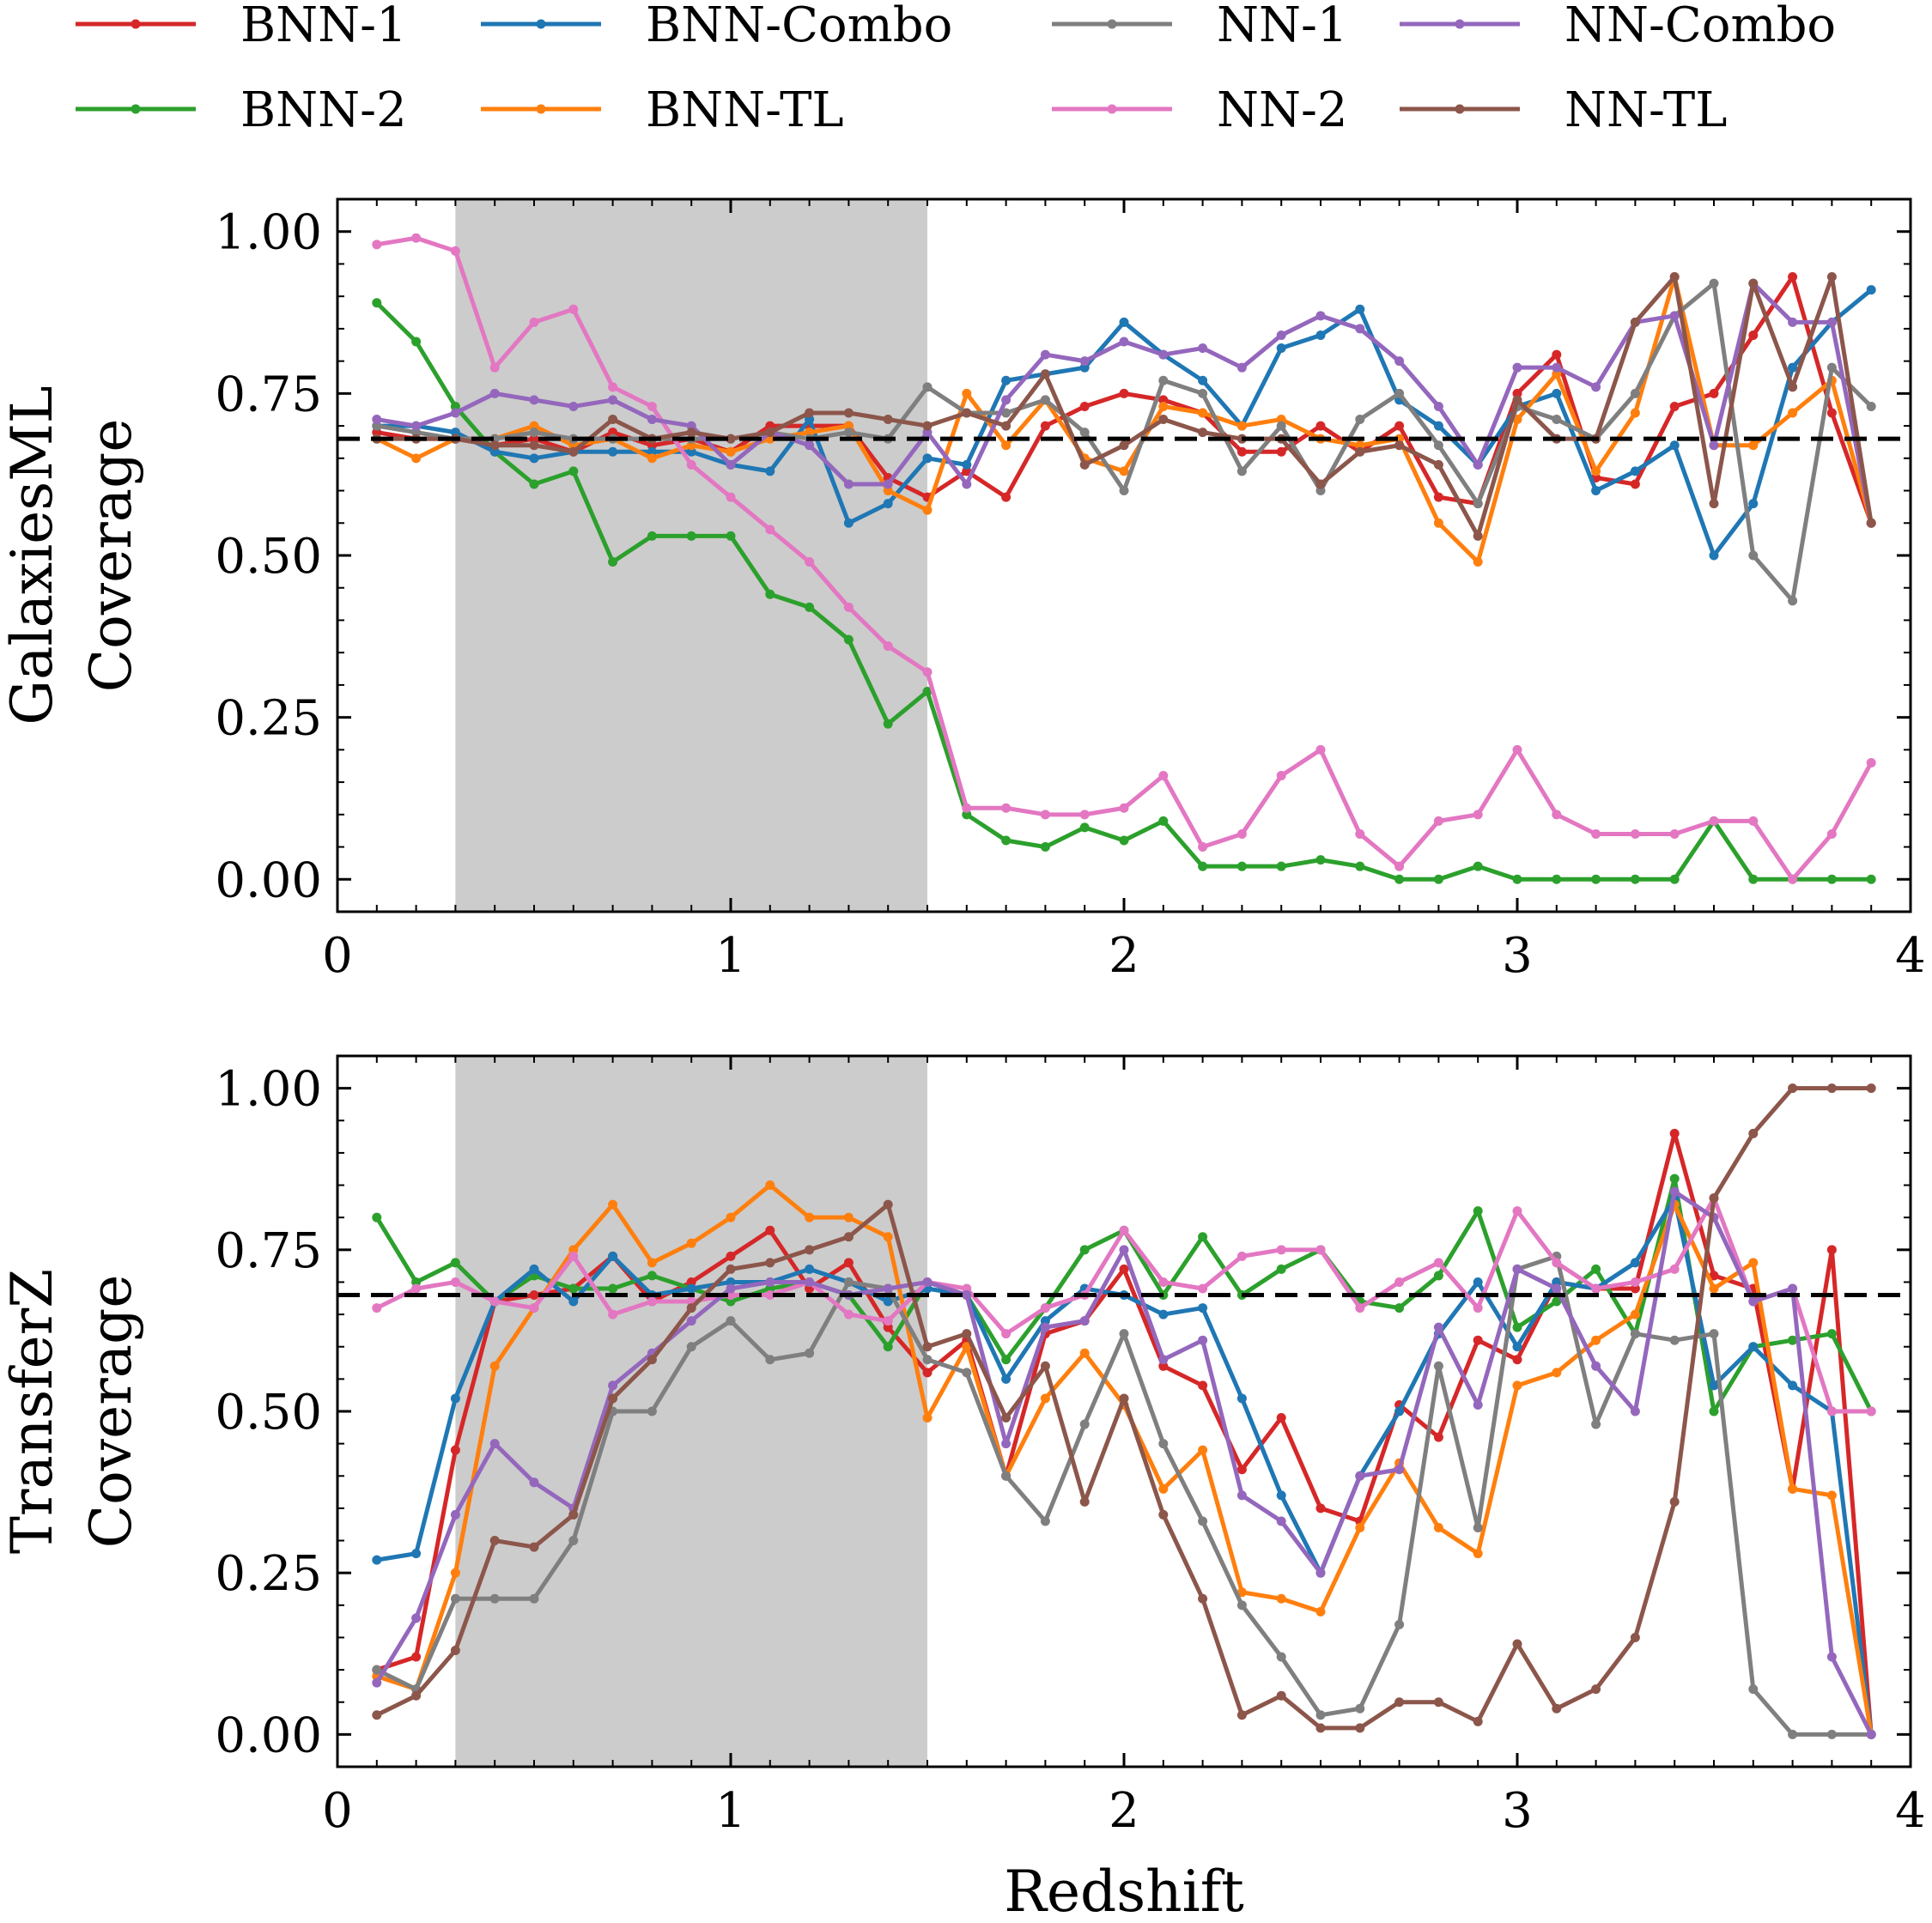 Image resolution: width=1932 pixels, height=1923 pixels. What do you see at coordinates (323, 26) in the screenshot?
I see `legend-label: BNN-1` at bounding box center [323, 26].